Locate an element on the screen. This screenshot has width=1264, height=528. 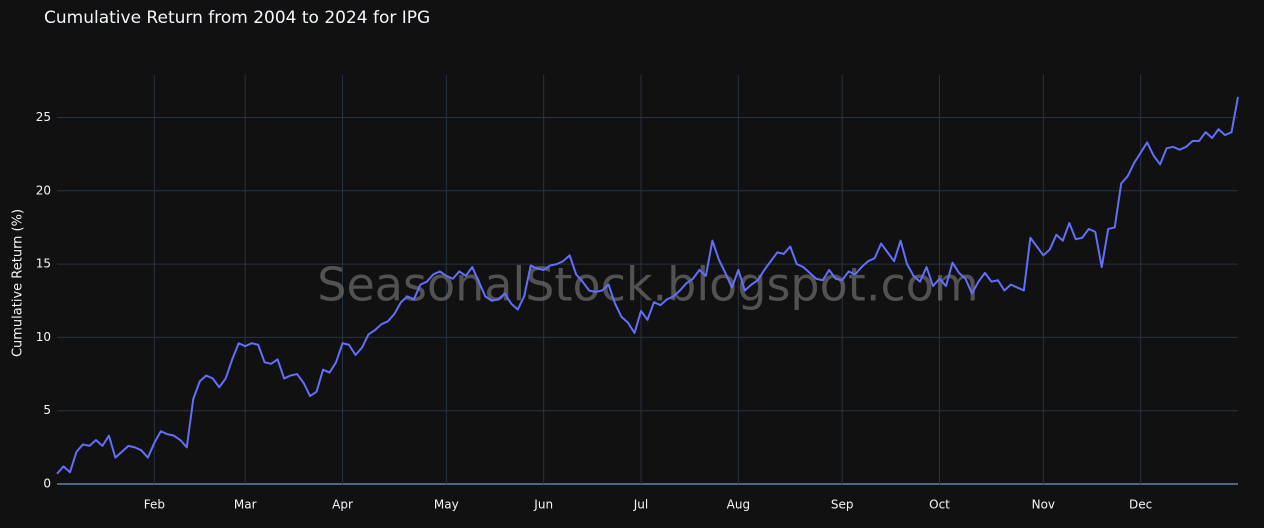
y-axis-title: Cumulative Return (%) is located at coordinates (18, 283).